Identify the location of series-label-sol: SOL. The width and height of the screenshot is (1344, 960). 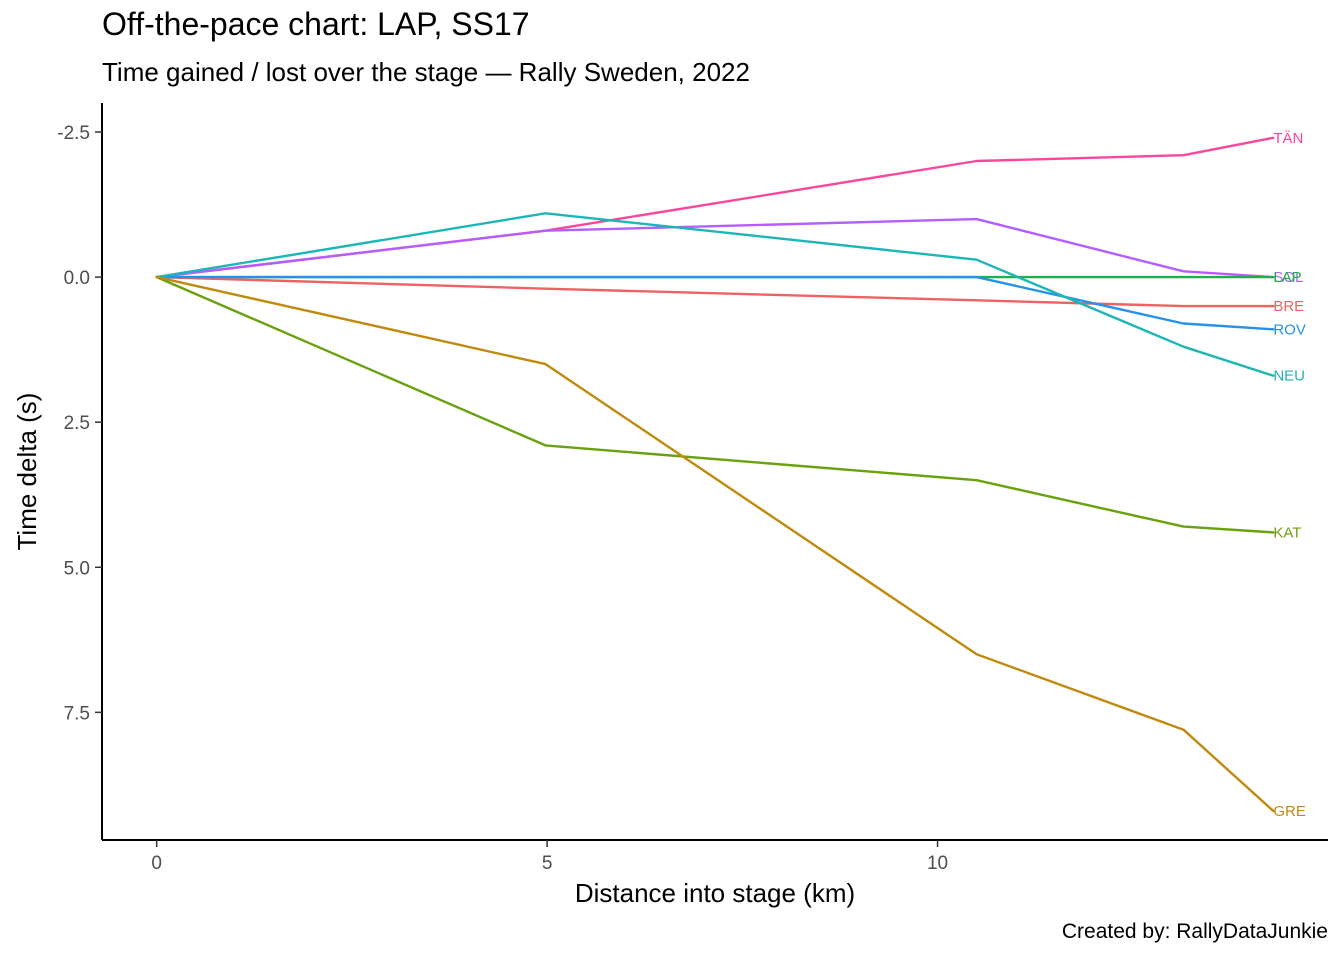
(1288, 277).